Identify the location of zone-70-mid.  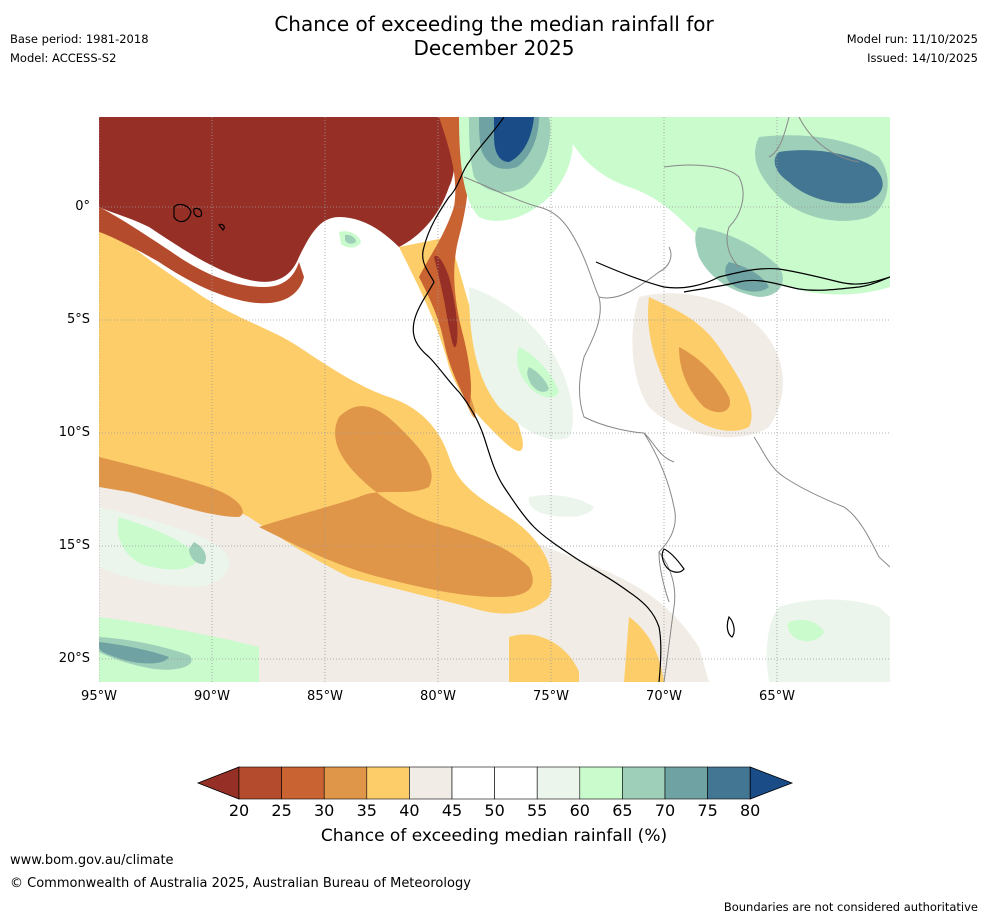
(538, 379).